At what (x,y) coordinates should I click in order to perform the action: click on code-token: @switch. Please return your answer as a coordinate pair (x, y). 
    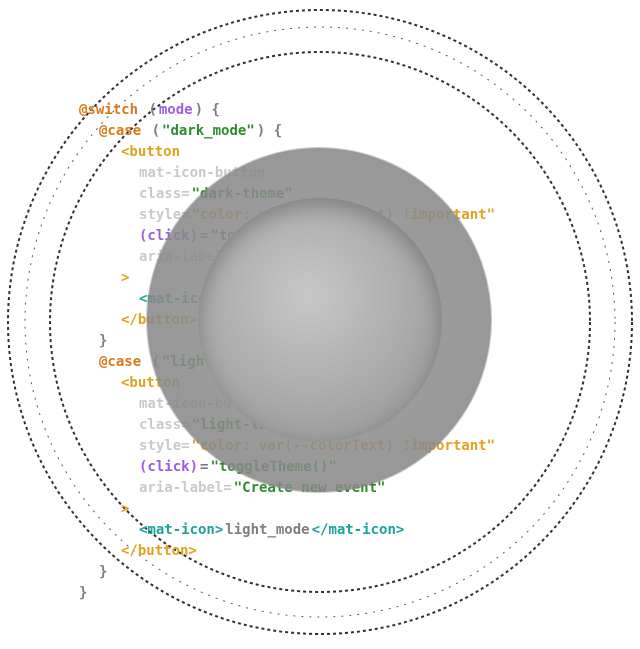
    Looking at the image, I should click on (109, 110).